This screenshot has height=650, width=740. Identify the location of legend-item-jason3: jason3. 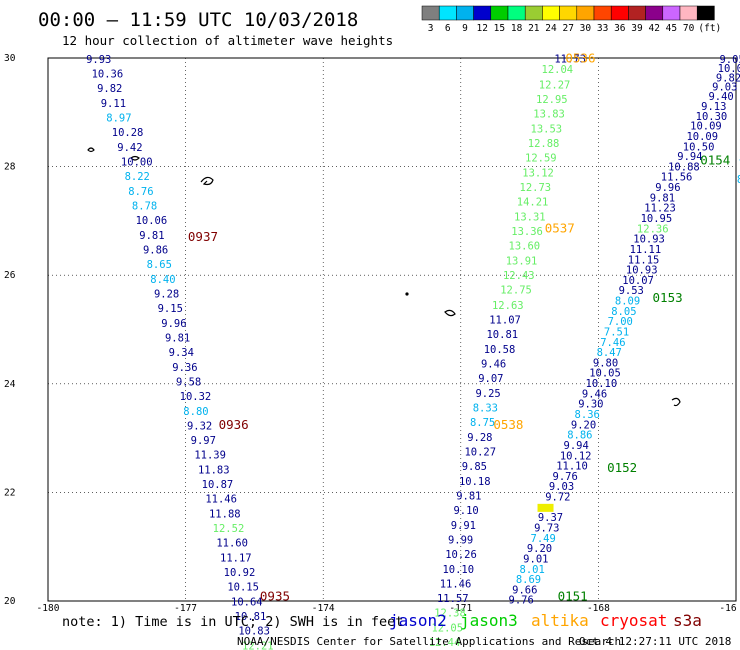
(489, 620).